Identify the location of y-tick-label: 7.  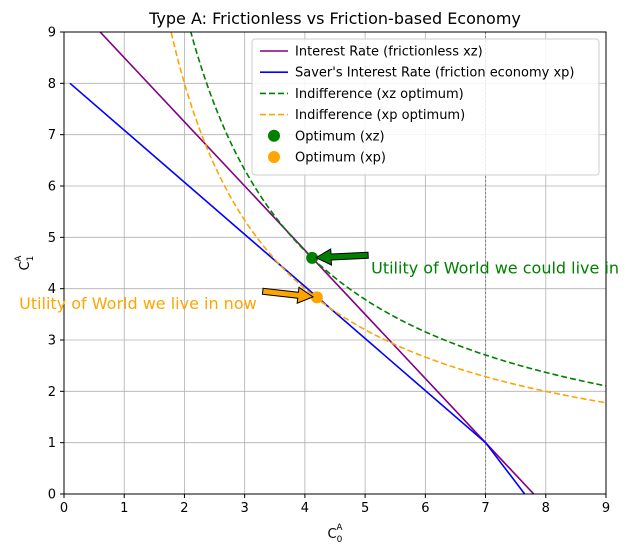
(52, 135).